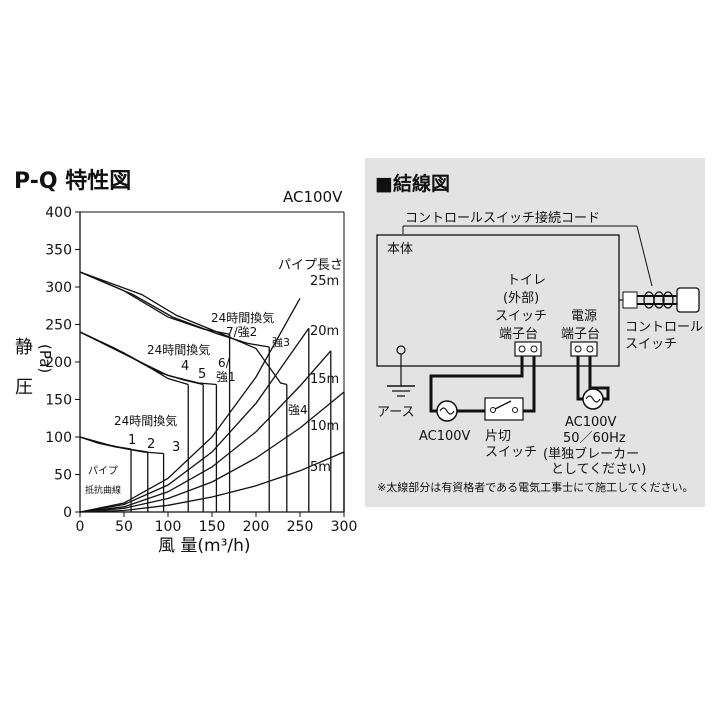  What do you see at coordinates (591, 422) in the screenshot?
I see `ac-right-label: AC100V` at bounding box center [591, 422].